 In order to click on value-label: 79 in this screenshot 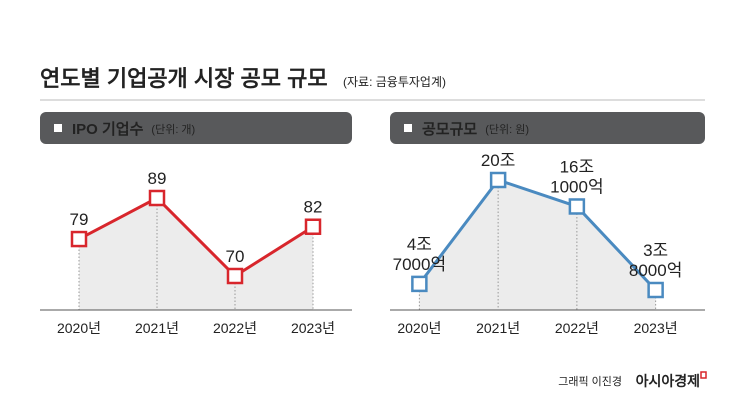, I will do `click(79, 219)`.